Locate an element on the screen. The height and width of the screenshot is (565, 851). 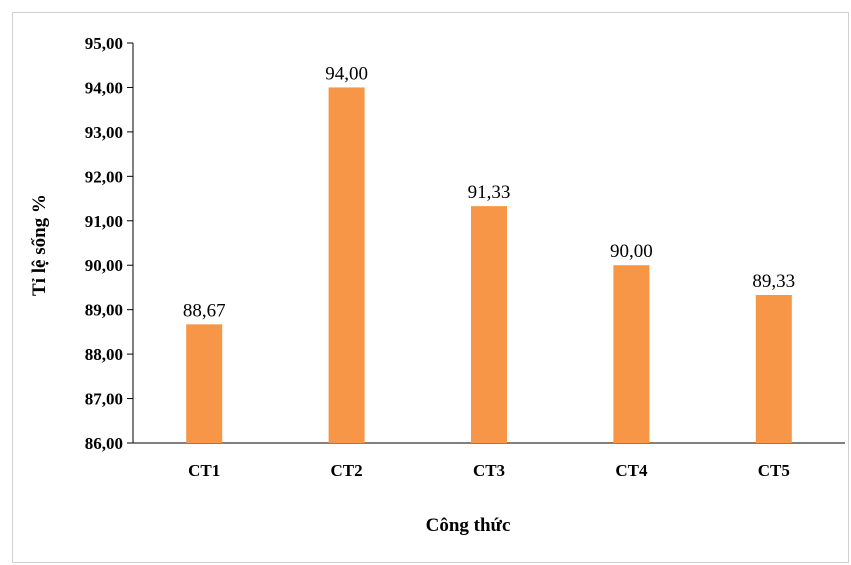
x-axis-categories: CT1 CT2 CT3 CT4 CT5 is located at coordinates (489, 470).